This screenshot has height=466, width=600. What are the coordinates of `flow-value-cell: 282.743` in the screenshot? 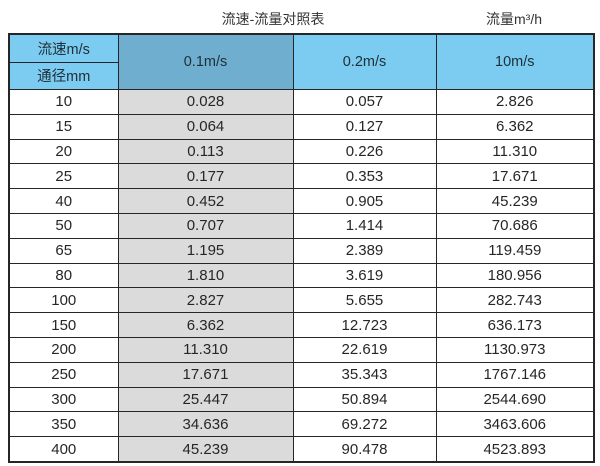 It's located at (515, 300).